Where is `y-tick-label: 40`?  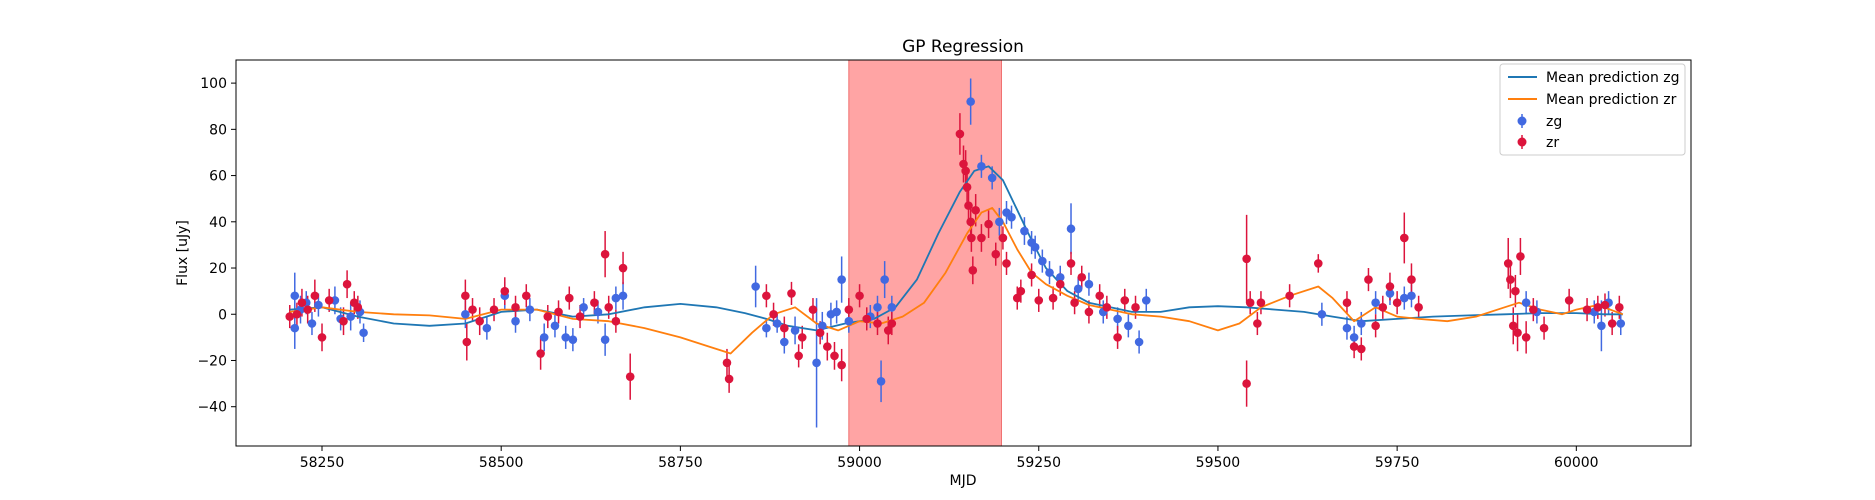
y-tick-label: 40 is located at coordinates (218, 223).